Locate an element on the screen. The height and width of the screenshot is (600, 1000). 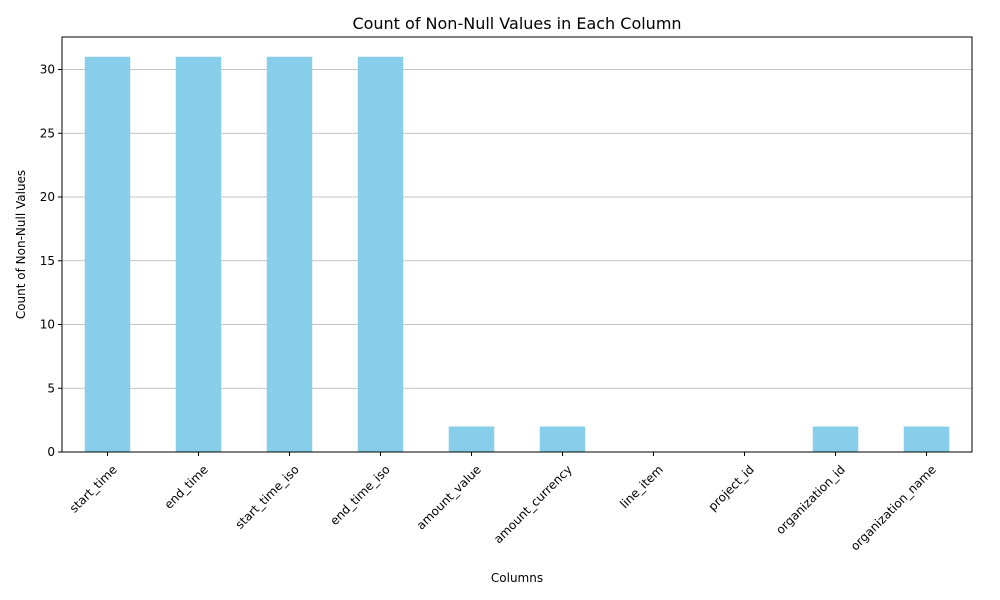
y-axis-ticks: 0 5 10 15 20 25 30 is located at coordinates (51, 261).